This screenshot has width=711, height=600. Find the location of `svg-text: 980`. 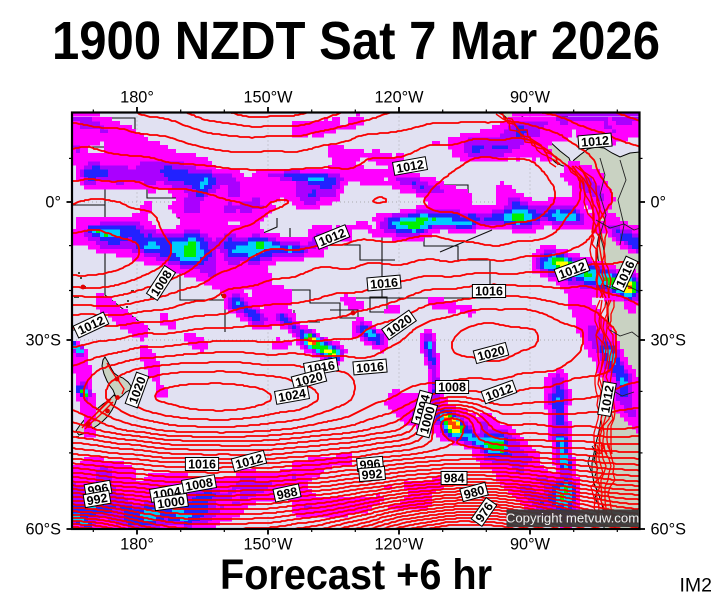

svg-text: 980 is located at coordinates (474, 492).